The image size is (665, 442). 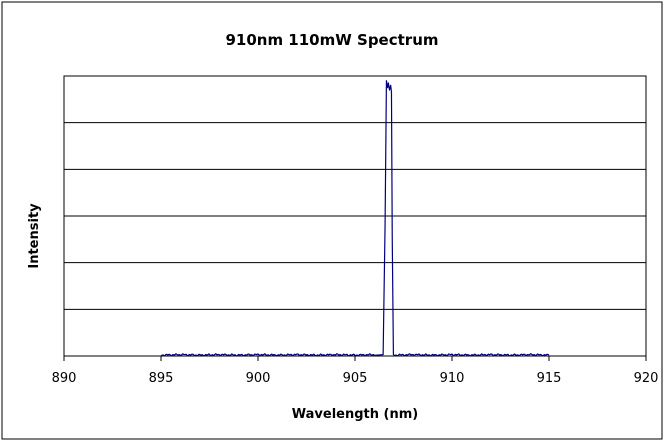 What do you see at coordinates (34, 236) in the screenshot?
I see `y-axis-label: Intensity` at bounding box center [34, 236].